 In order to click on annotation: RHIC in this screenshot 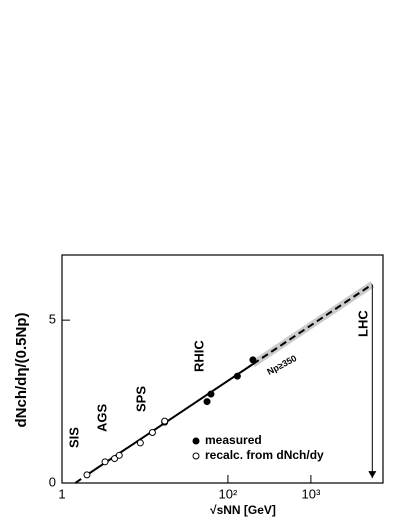, I will do `click(198, 356)`.